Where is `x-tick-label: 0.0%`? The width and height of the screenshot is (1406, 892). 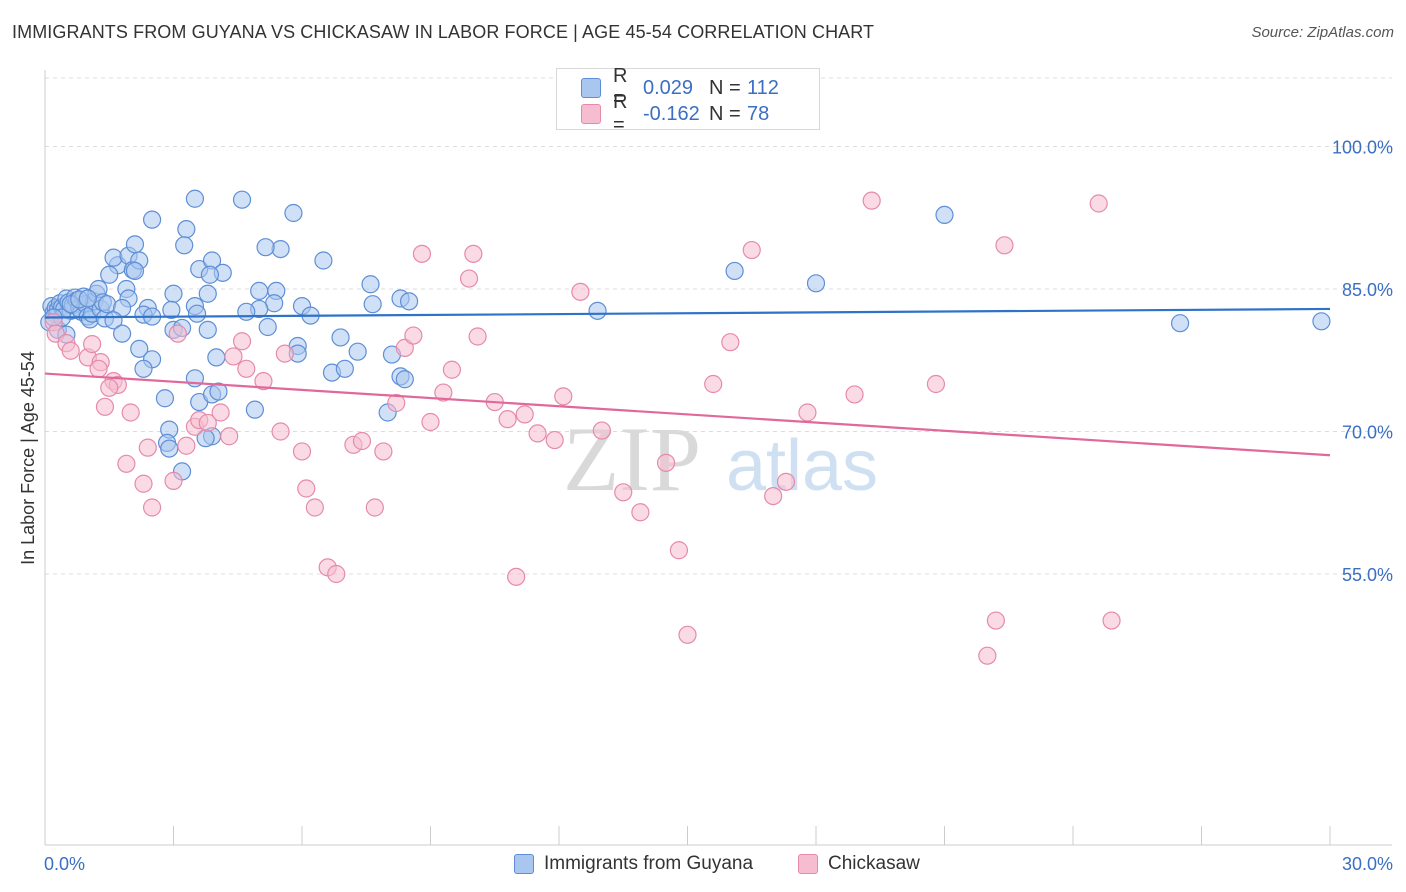 x-tick-label: 0.0% is located at coordinates (64, 864).